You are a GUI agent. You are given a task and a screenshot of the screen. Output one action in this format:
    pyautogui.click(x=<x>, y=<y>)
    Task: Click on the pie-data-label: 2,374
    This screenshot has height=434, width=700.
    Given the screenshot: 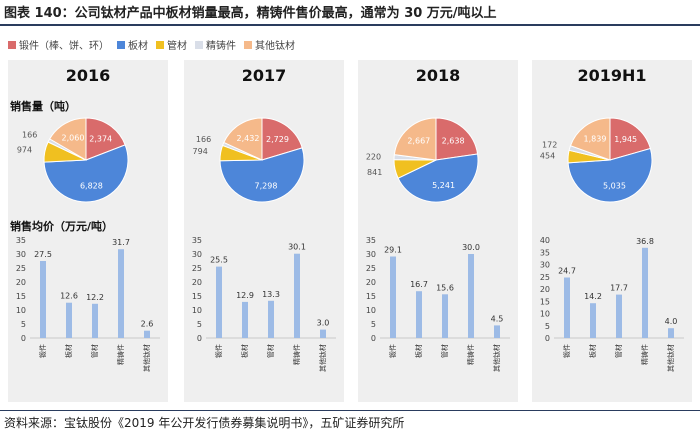 What is the action you would take?
    pyautogui.click(x=100, y=139)
    